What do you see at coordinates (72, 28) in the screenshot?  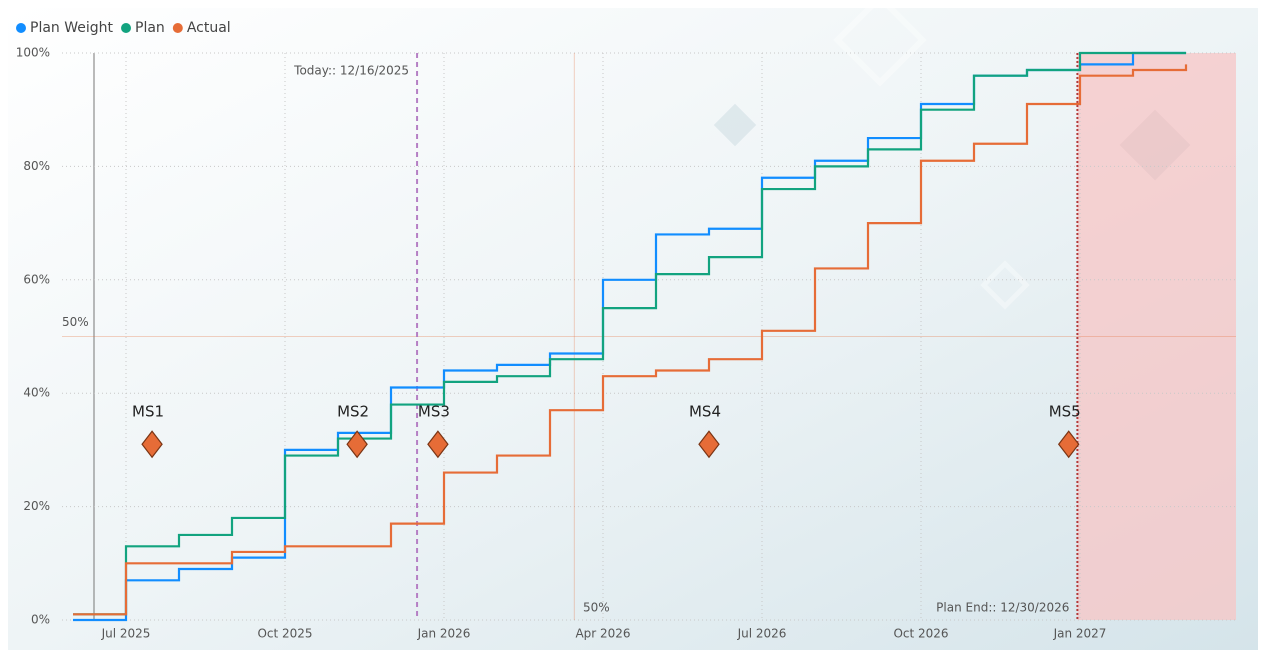 I see `legend-label: Plan Weight` at bounding box center [72, 28].